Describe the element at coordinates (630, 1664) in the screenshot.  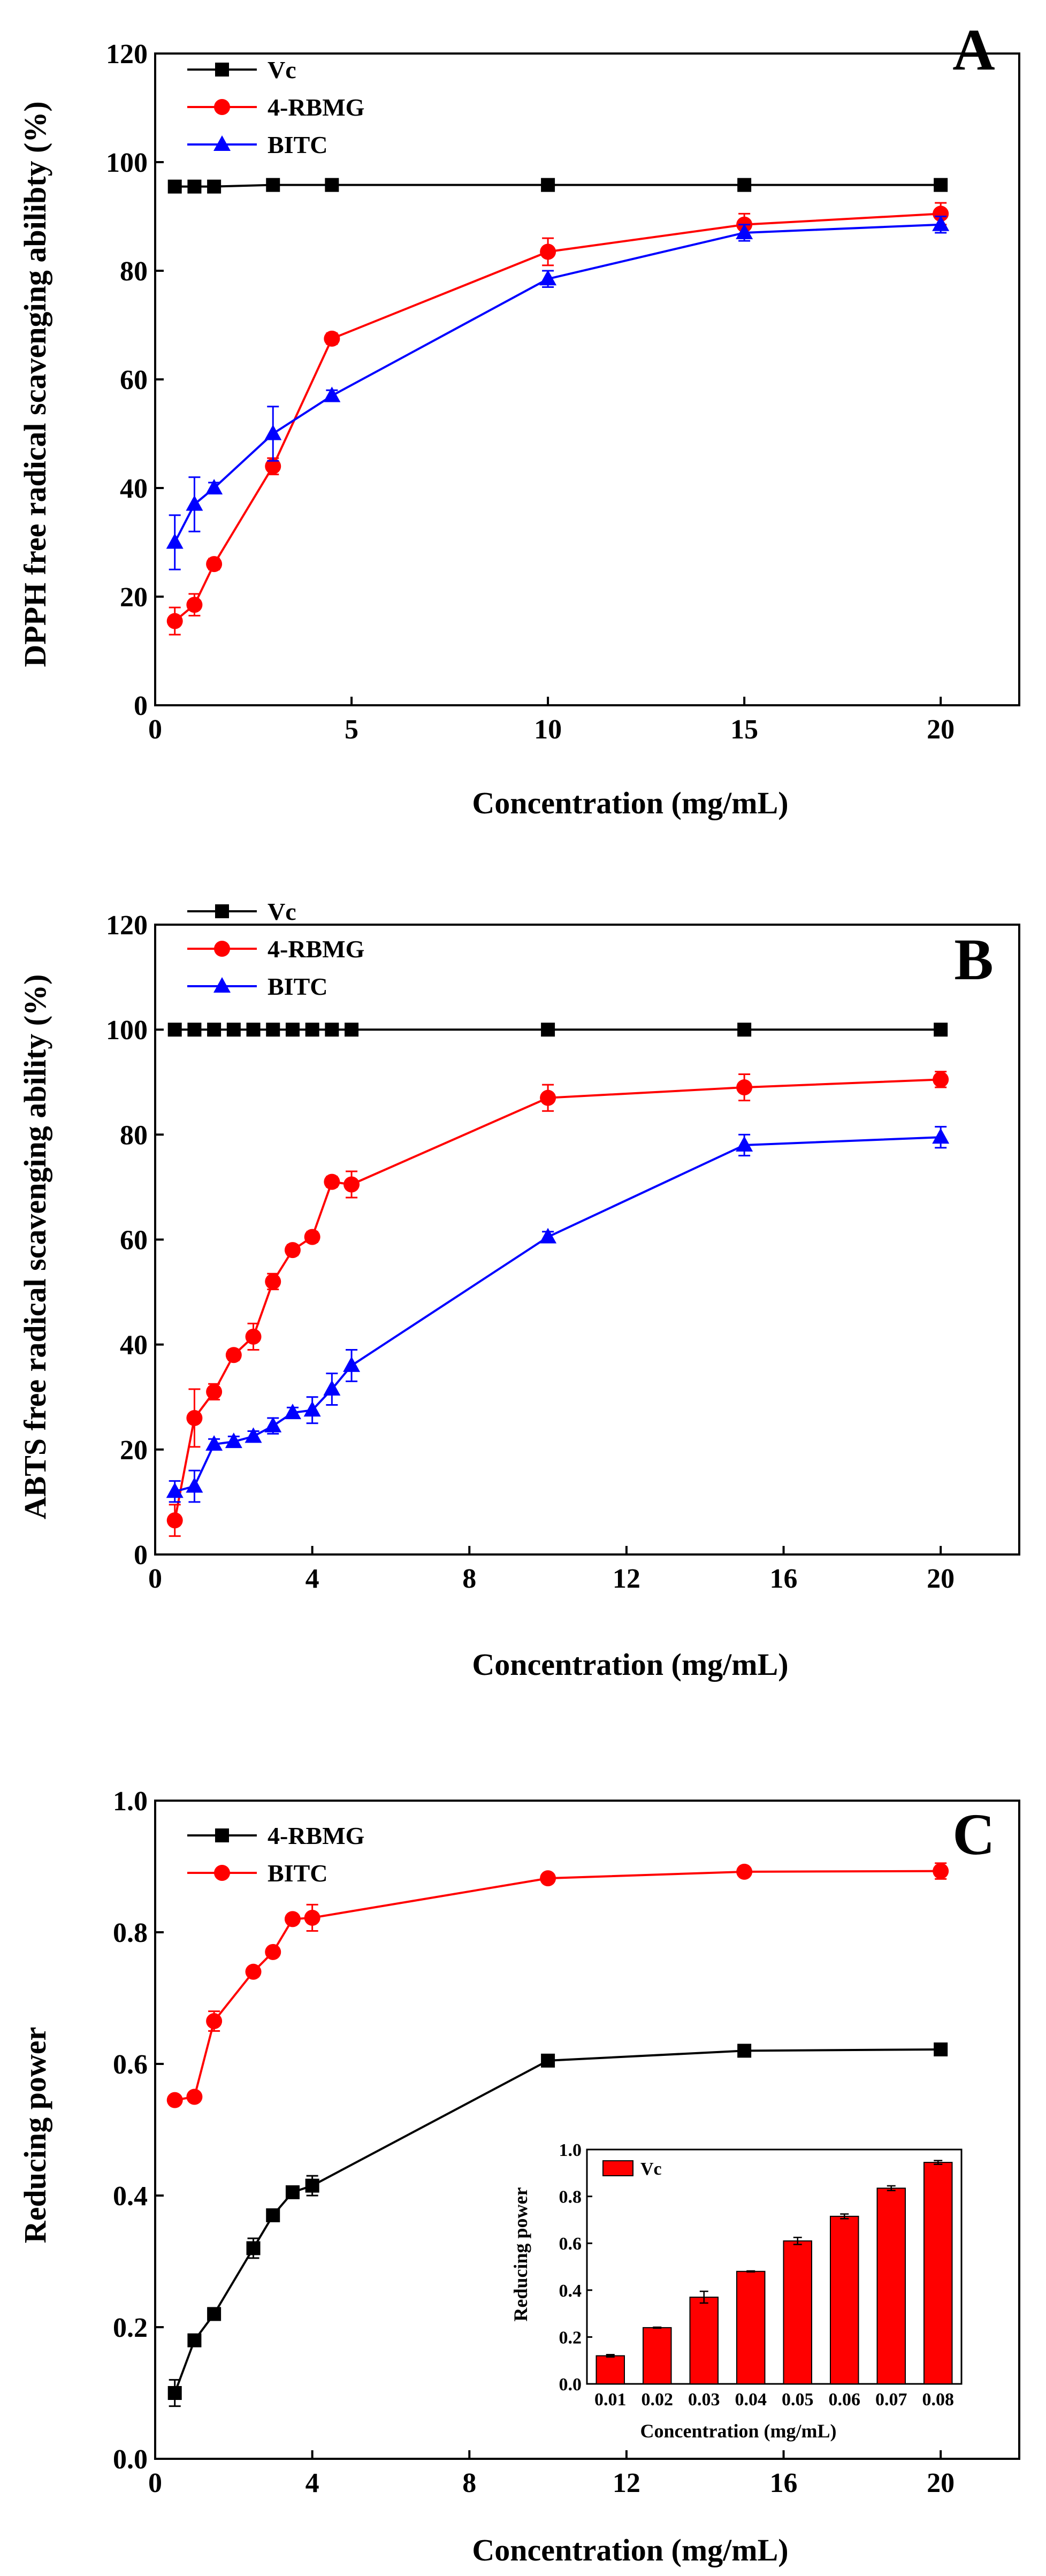
I see `panel-b-x-axis-title: Concentration (mg/mL)` at that location.